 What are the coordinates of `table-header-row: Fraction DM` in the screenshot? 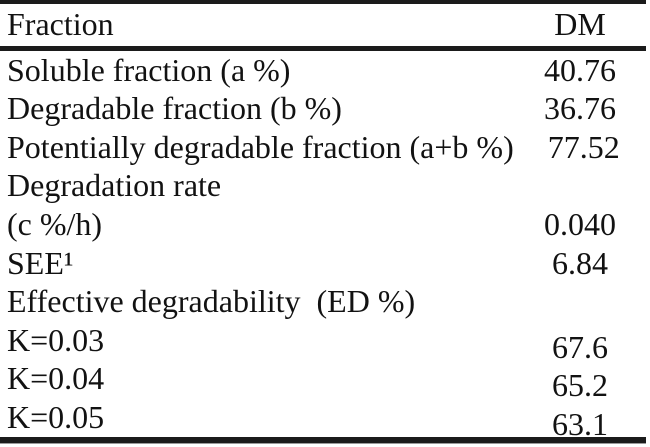 It's located at (325, 25).